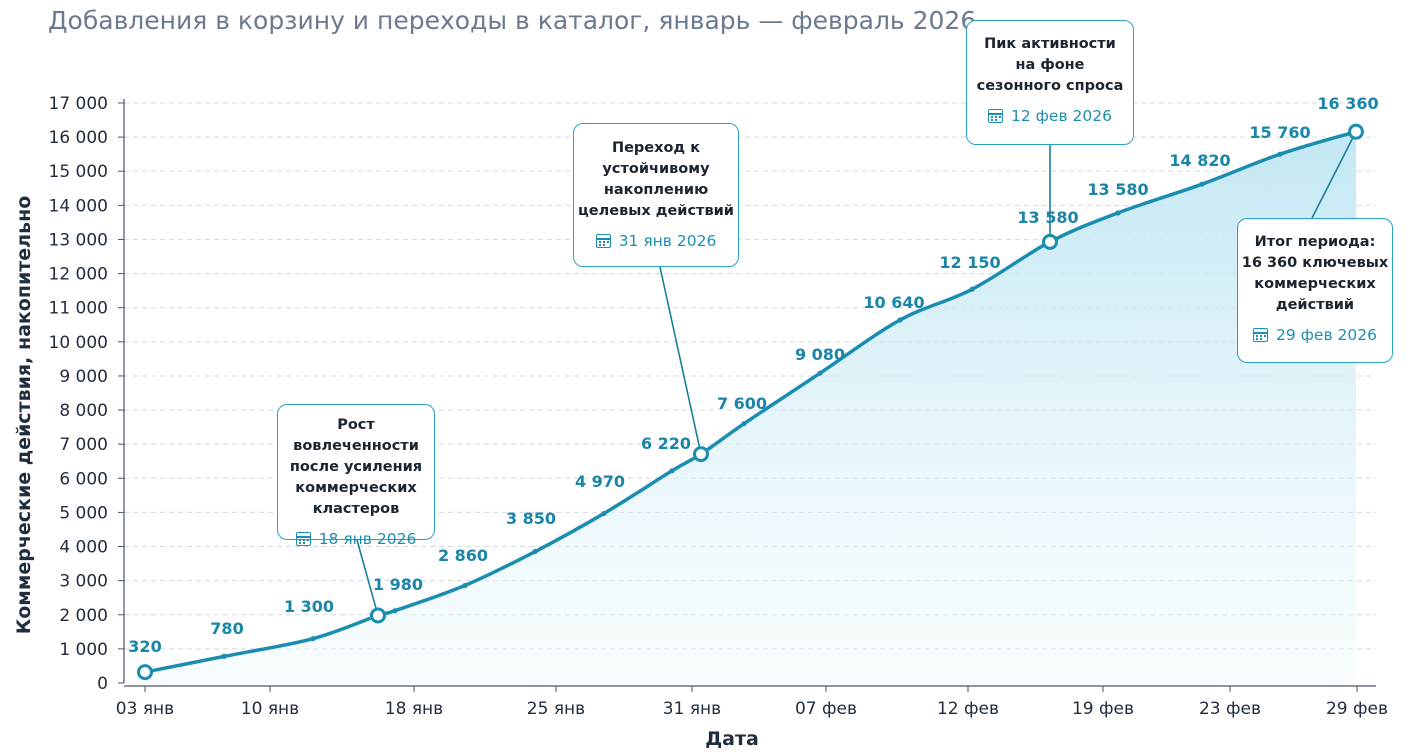 The image size is (1416, 755). What do you see at coordinates (83, 616) in the screenshot?
I see `y-tick-label: 2 000` at bounding box center [83, 616].